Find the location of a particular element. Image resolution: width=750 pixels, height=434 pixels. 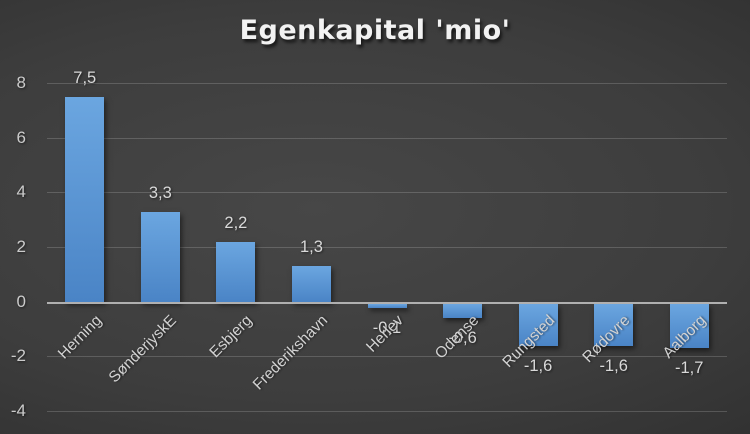

bar-value-label: -0,6 is located at coordinates (462, 338).